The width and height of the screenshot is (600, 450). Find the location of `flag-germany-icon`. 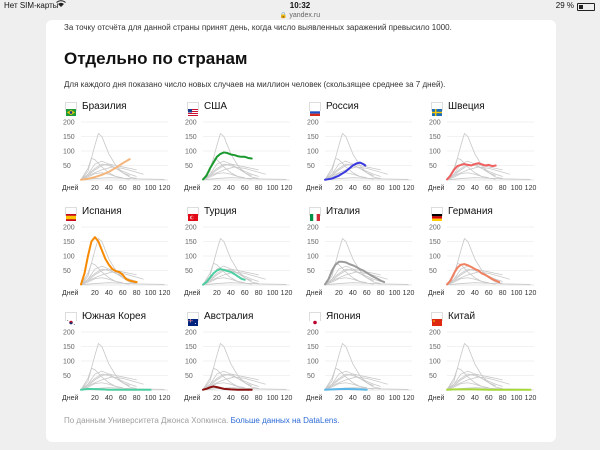

flag-germany-icon is located at coordinates (437, 213).